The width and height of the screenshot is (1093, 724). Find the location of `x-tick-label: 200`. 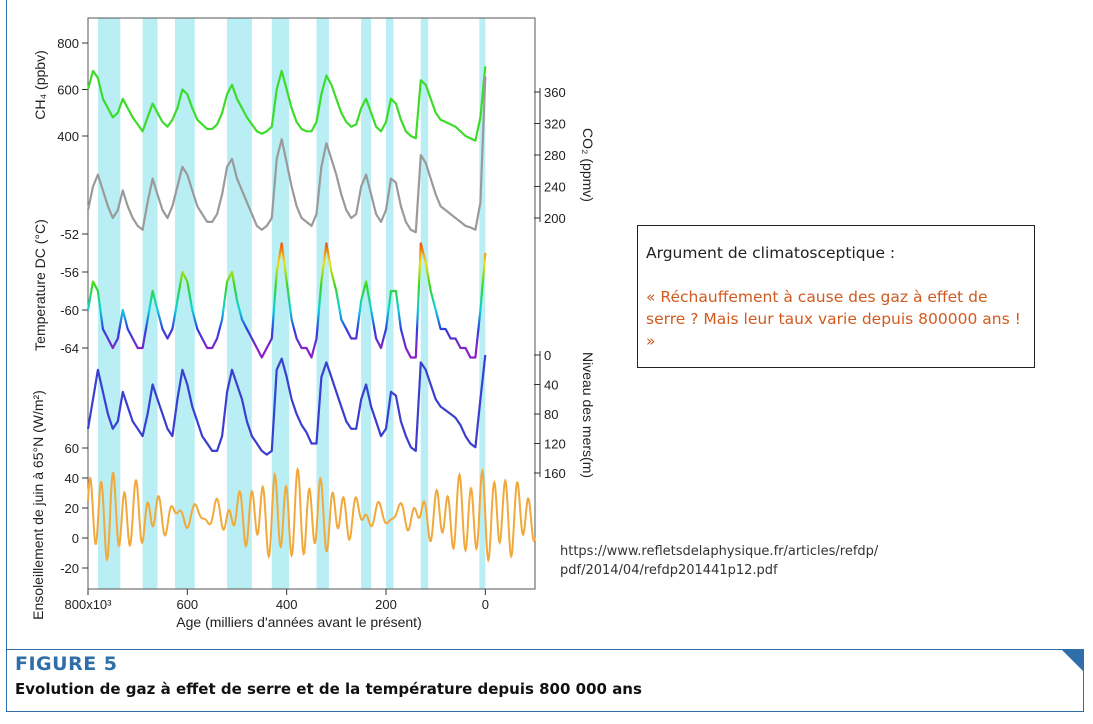

x-tick-label: 200 is located at coordinates (386, 604).